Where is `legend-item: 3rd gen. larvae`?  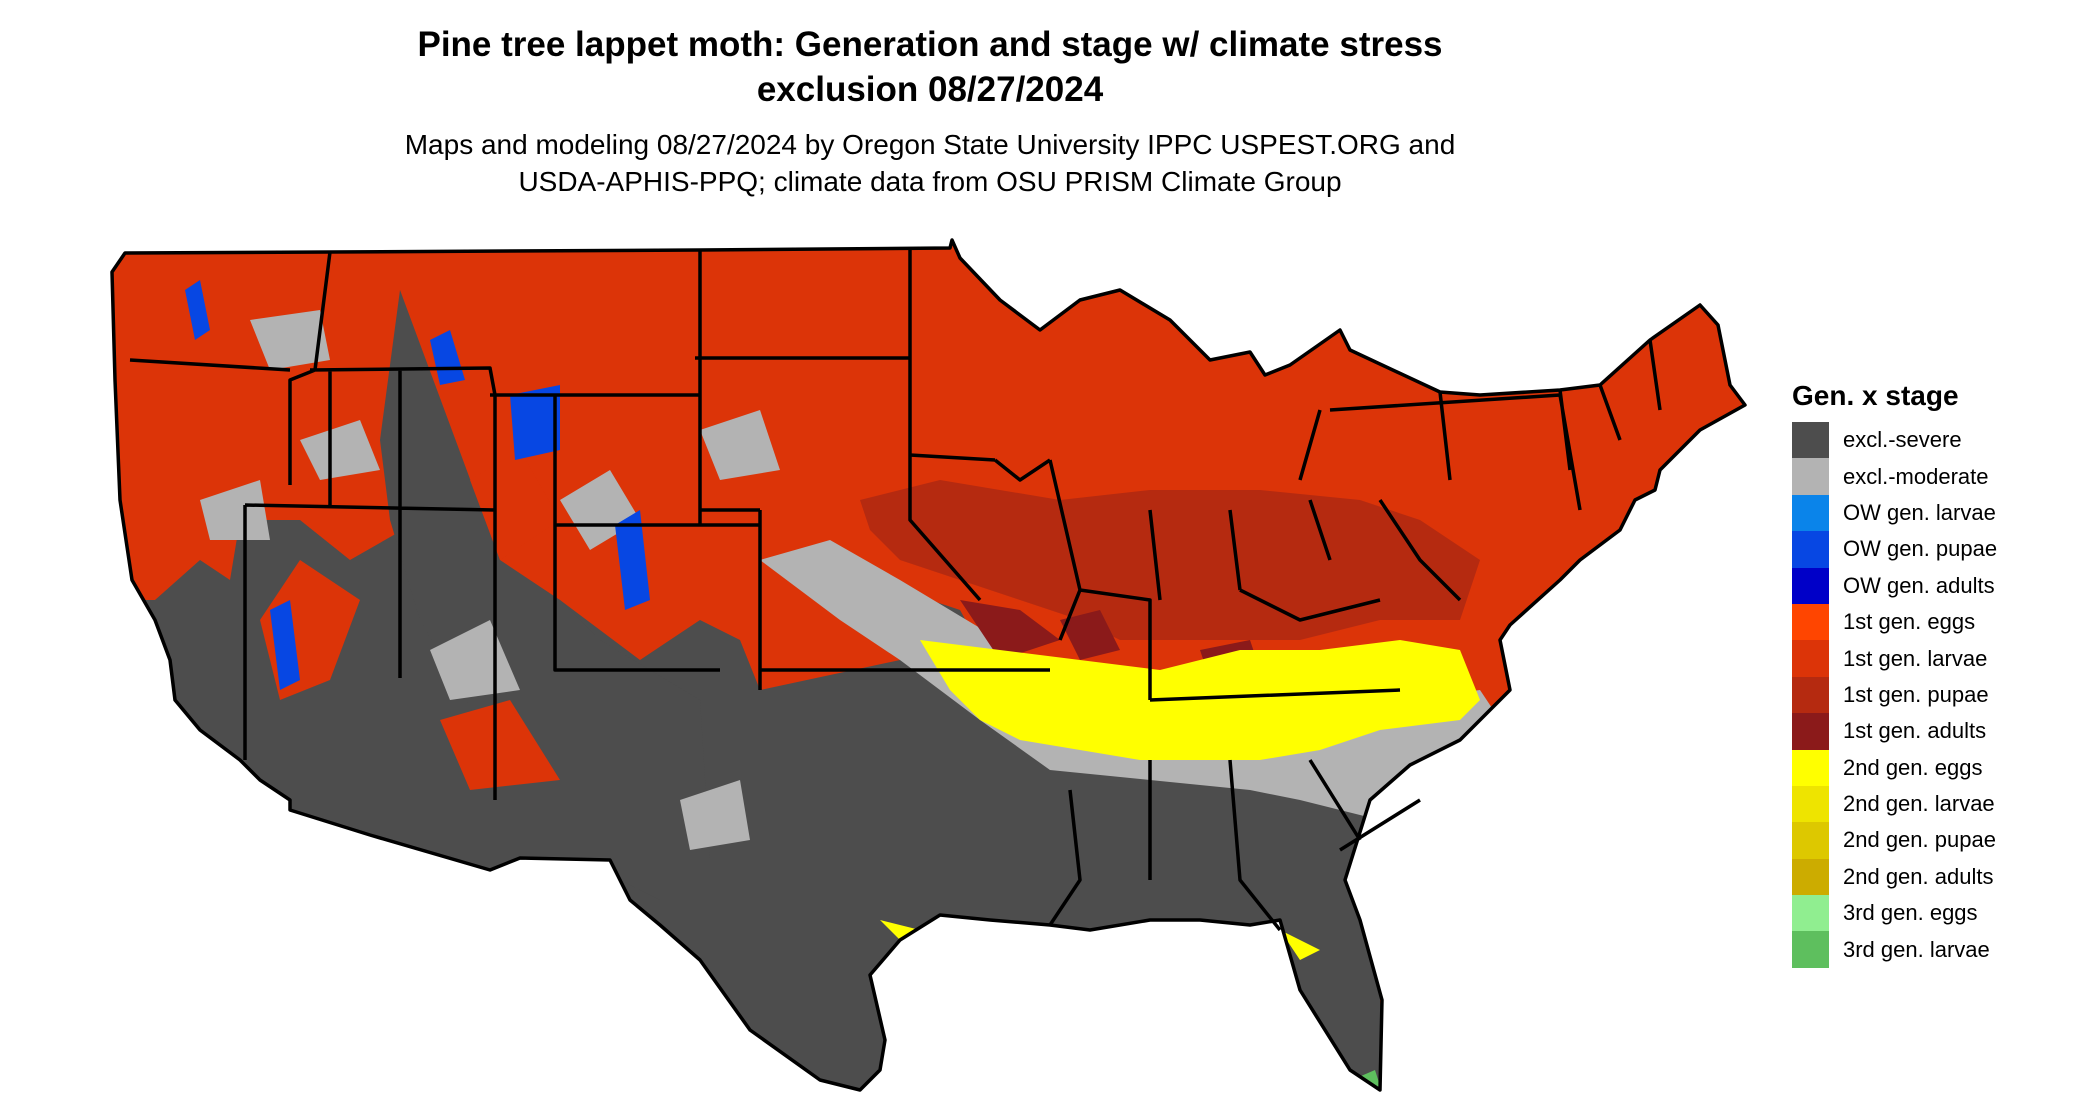 legend-item: 3rd gen. larvae is located at coordinates (1894, 949).